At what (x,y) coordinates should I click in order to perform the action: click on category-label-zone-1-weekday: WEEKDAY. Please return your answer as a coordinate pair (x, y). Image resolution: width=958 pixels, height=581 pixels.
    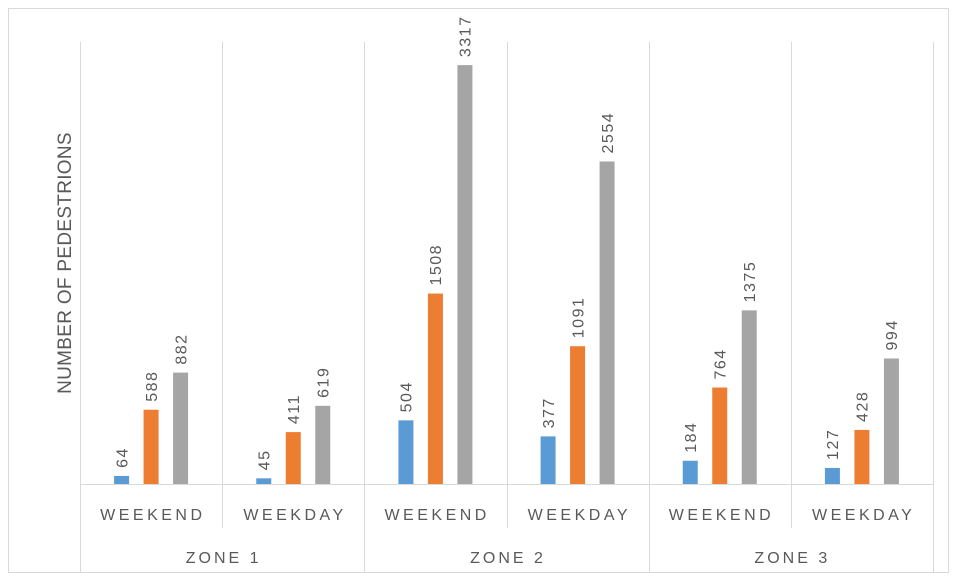
    Looking at the image, I should click on (294, 515).